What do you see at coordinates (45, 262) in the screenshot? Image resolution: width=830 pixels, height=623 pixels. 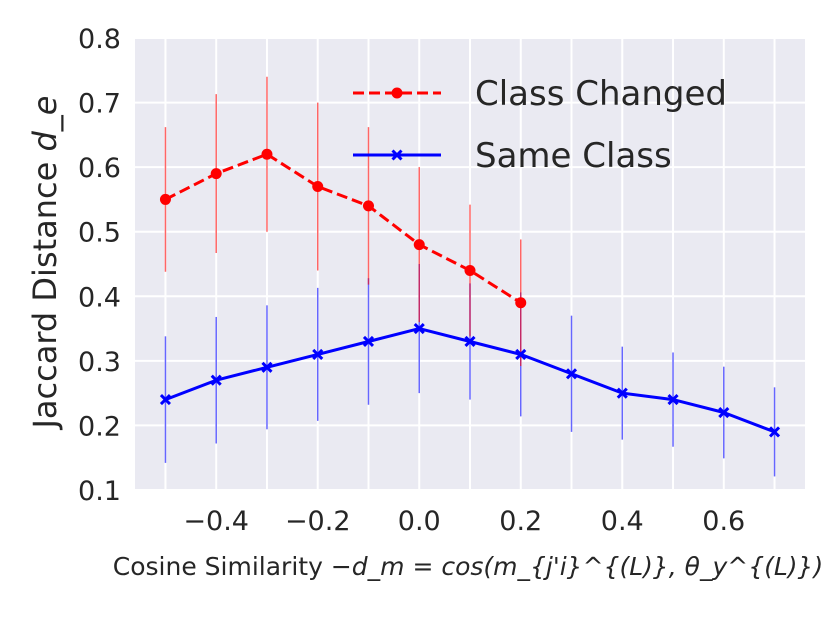 I see `y-axis-label: Jaccard Distance d_e` at bounding box center [45, 262].